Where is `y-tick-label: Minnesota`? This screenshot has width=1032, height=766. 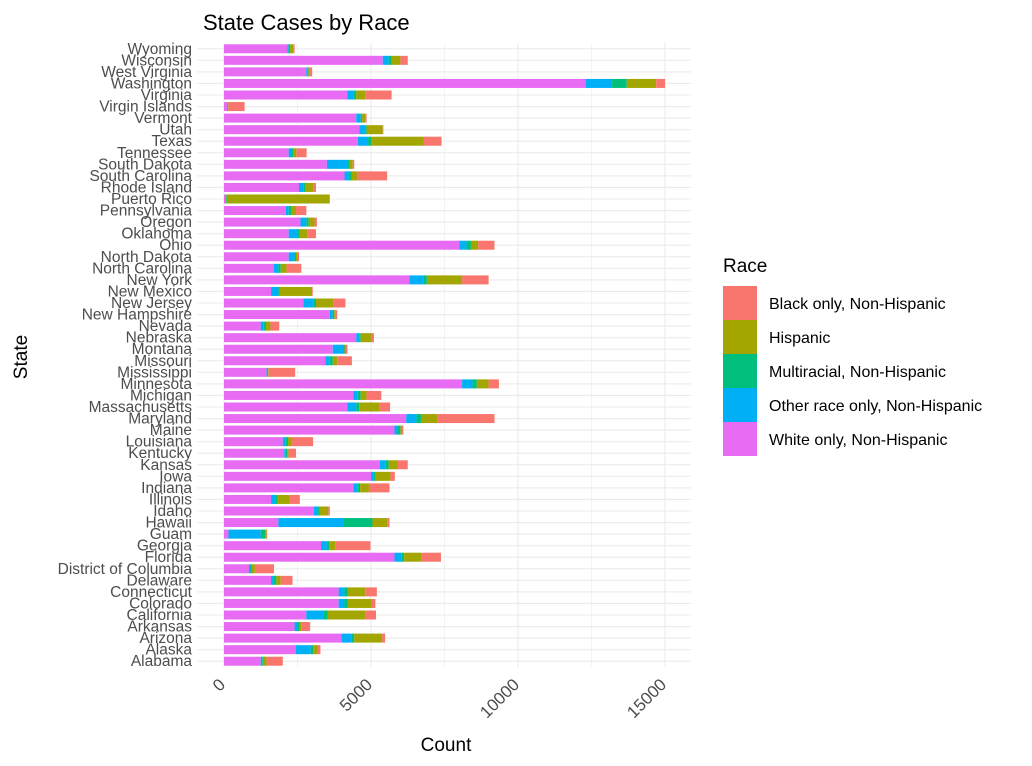
y-tick-label: Minnesota is located at coordinates (156, 384).